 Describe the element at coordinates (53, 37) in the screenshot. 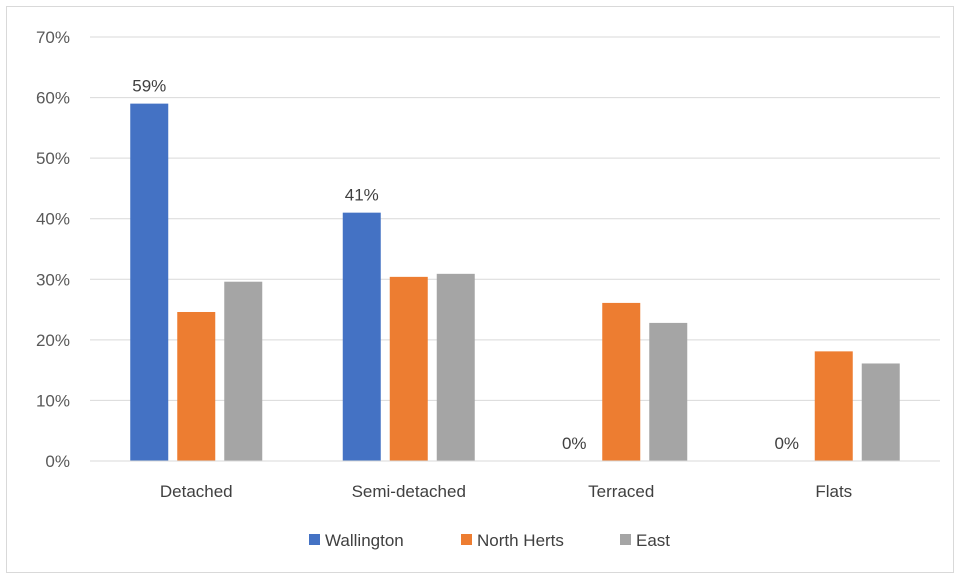

I see `y-tick-label: 70%` at that location.